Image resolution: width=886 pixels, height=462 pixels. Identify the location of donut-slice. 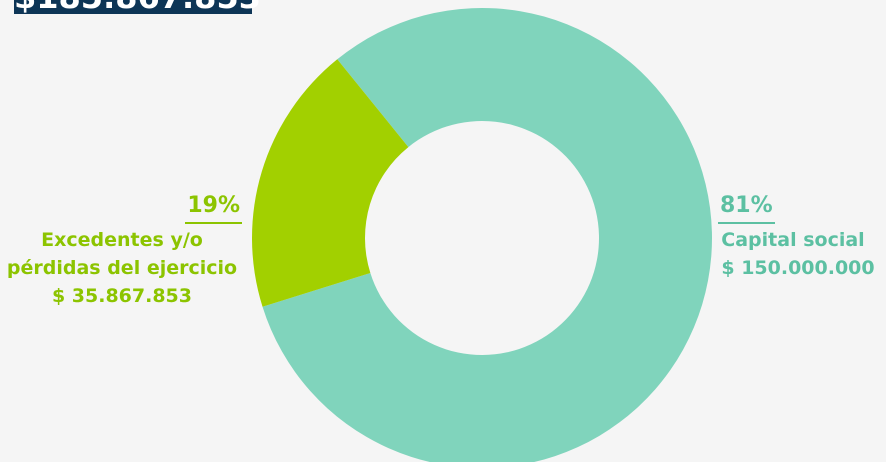
(330, 183).